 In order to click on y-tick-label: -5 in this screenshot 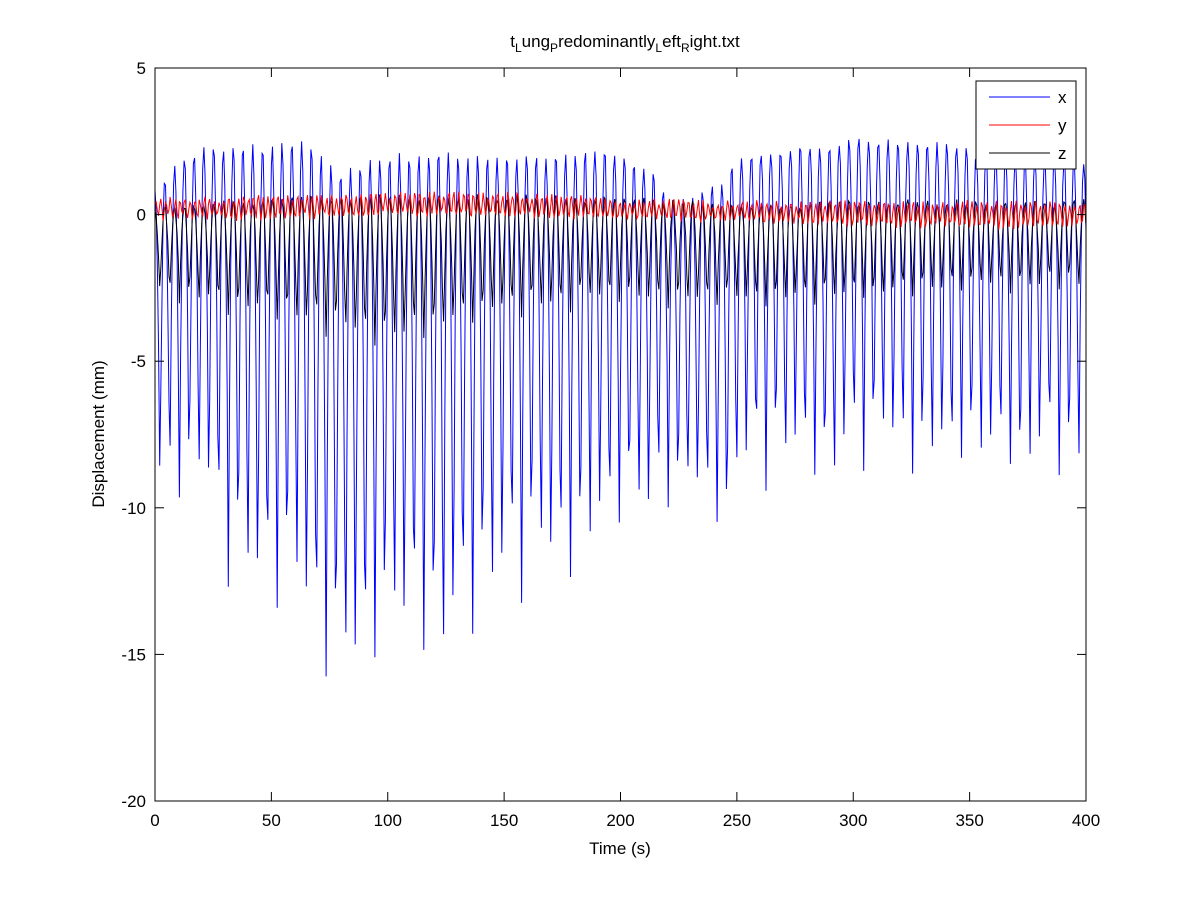, I will do `click(138, 361)`.